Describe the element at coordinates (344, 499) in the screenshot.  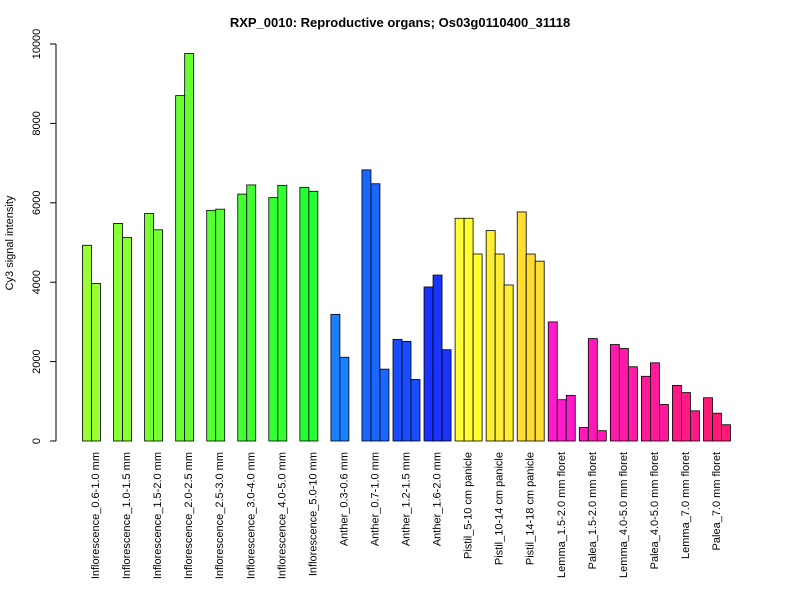
I see `x-category-label: Anther_0.3-0.6 mm` at that location.